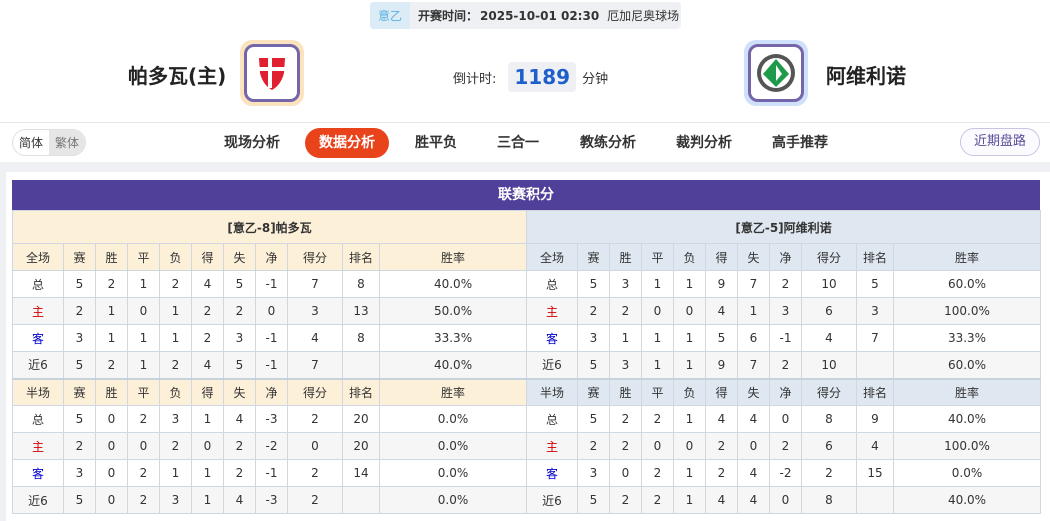 This screenshot has width=1050, height=521. Describe the element at coordinates (177, 76) in the screenshot. I see `home-team-name: 帕多瓦(主)` at that location.